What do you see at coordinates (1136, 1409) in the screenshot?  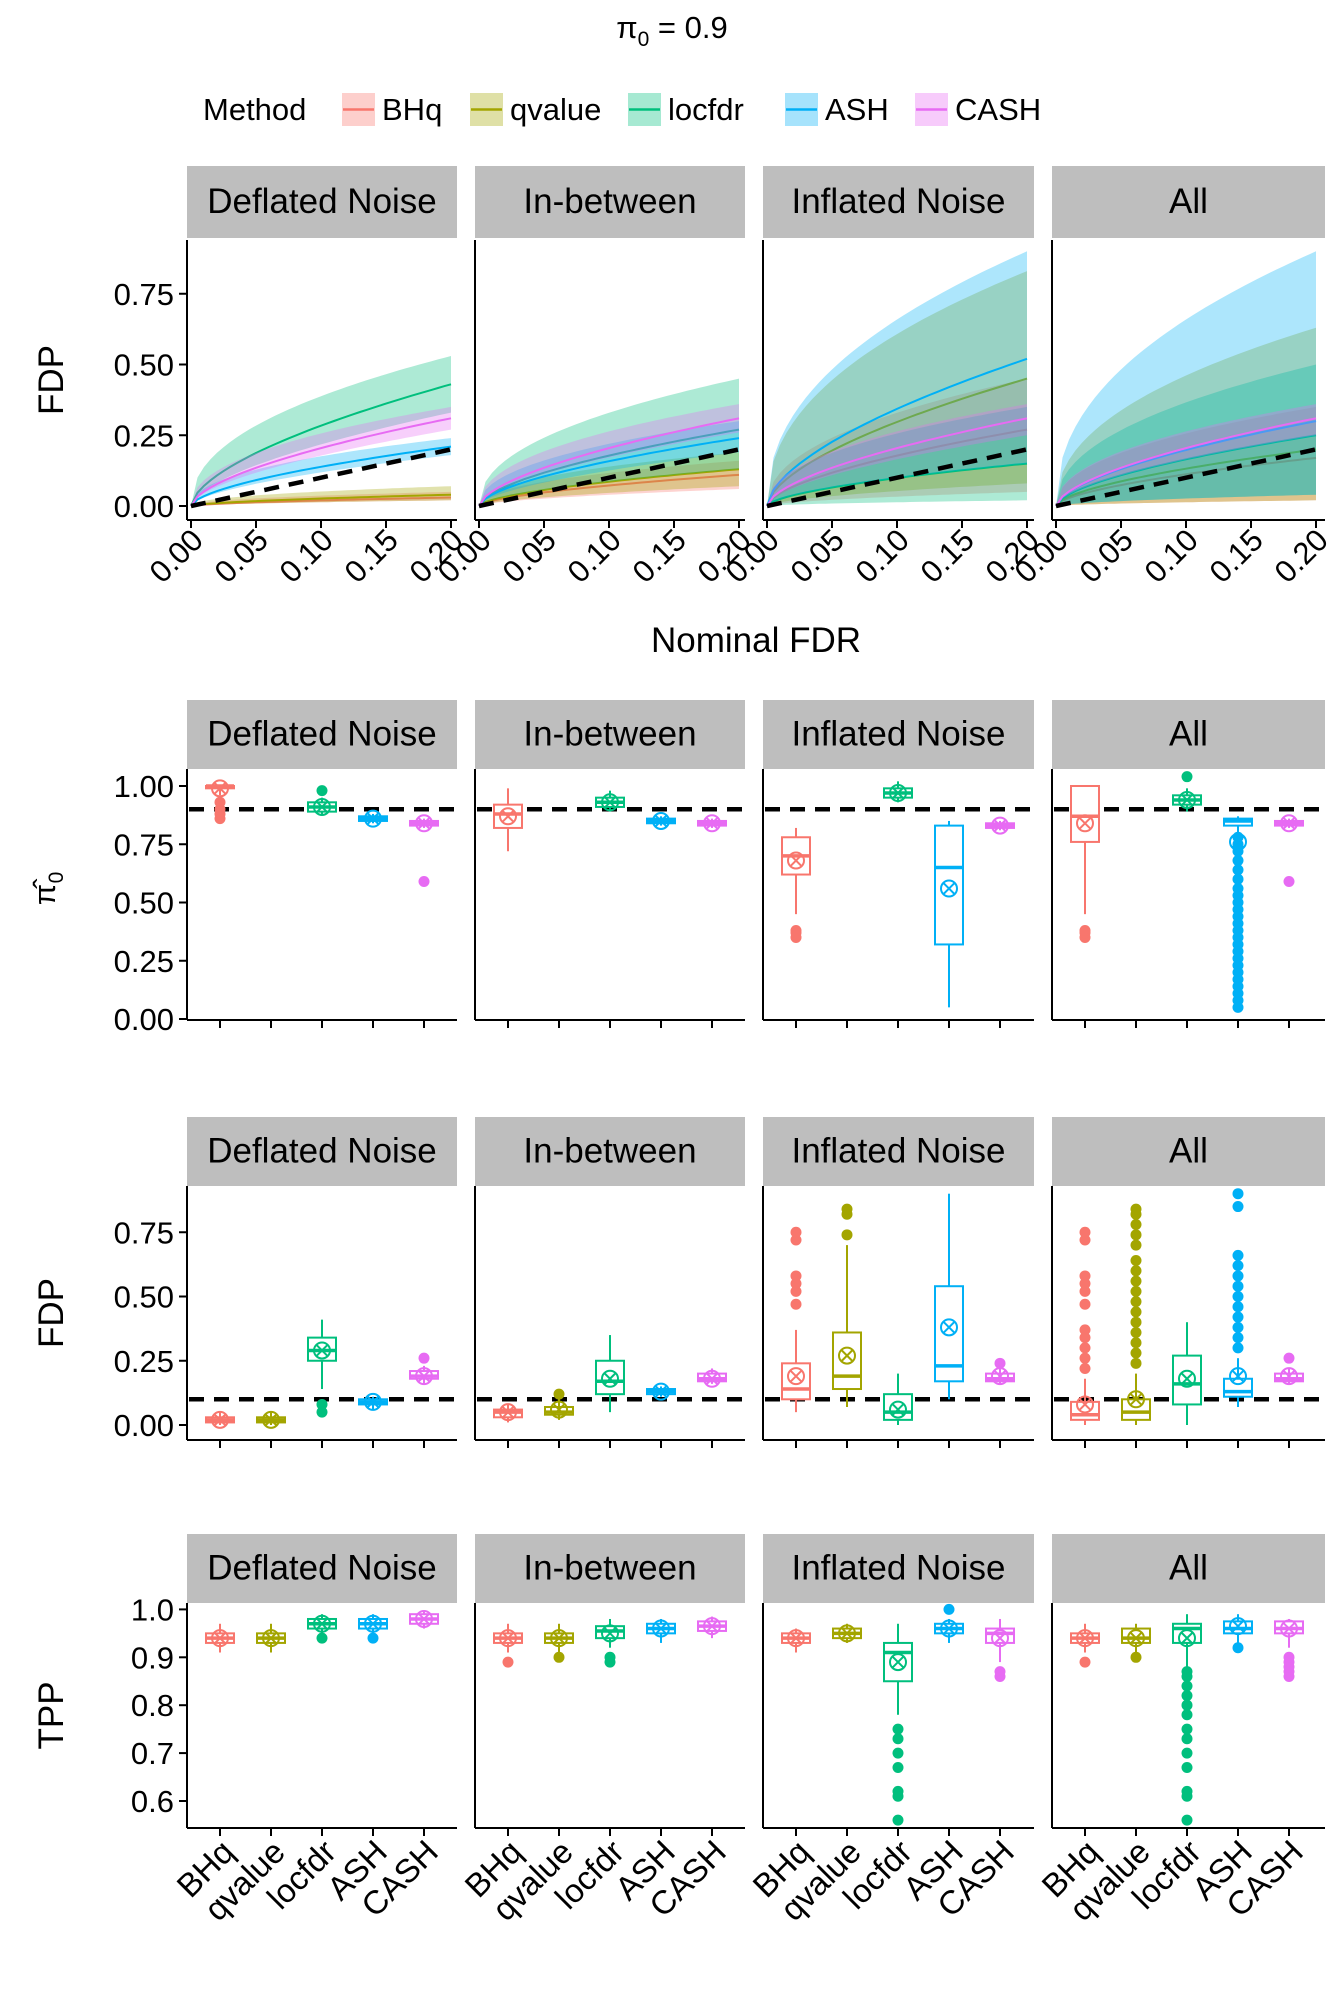 I see `box-qvalue` at bounding box center [1136, 1409].